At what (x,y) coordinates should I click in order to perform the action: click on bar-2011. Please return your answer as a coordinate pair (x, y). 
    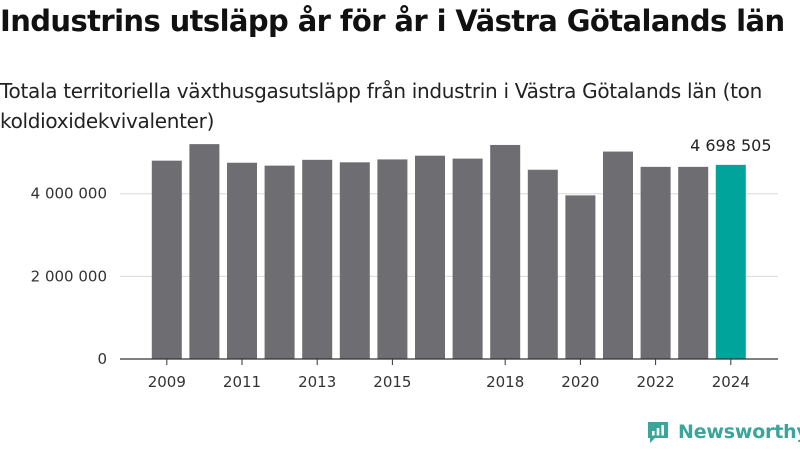
    Looking at the image, I should click on (242, 260).